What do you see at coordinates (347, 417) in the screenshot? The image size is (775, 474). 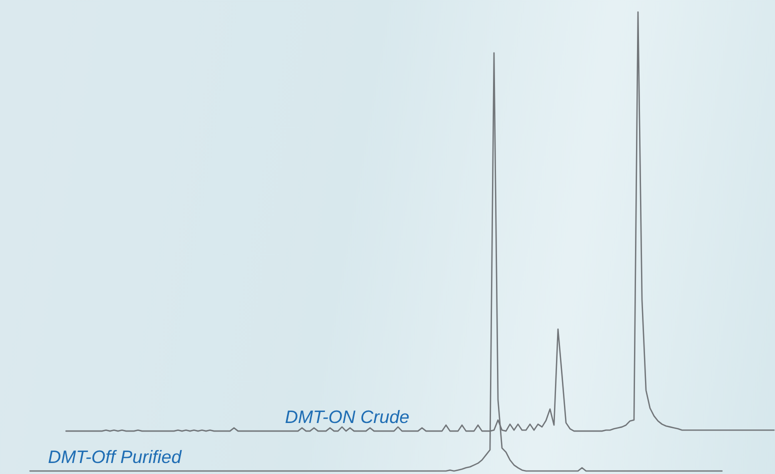 I see `series-label: DMT-ON Crude` at bounding box center [347, 417].